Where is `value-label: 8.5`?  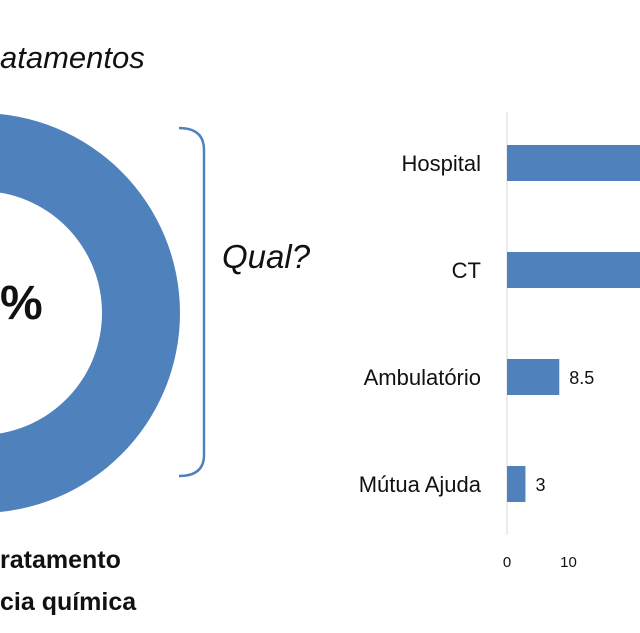
value-label: 8.5 is located at coordinates (581, 378).